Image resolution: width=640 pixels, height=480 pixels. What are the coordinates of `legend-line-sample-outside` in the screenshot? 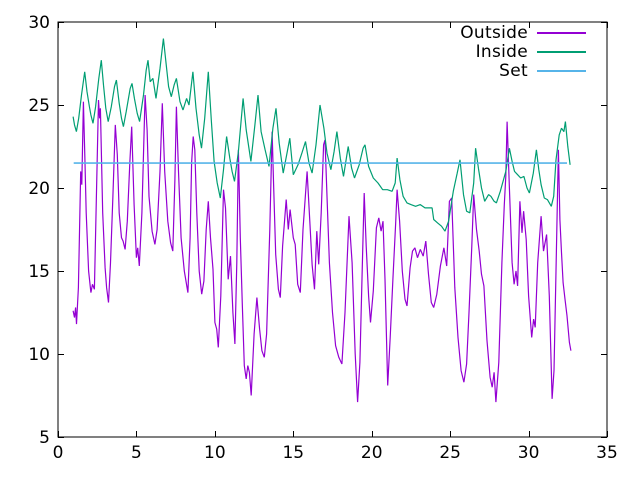 It's located at (561, 32).